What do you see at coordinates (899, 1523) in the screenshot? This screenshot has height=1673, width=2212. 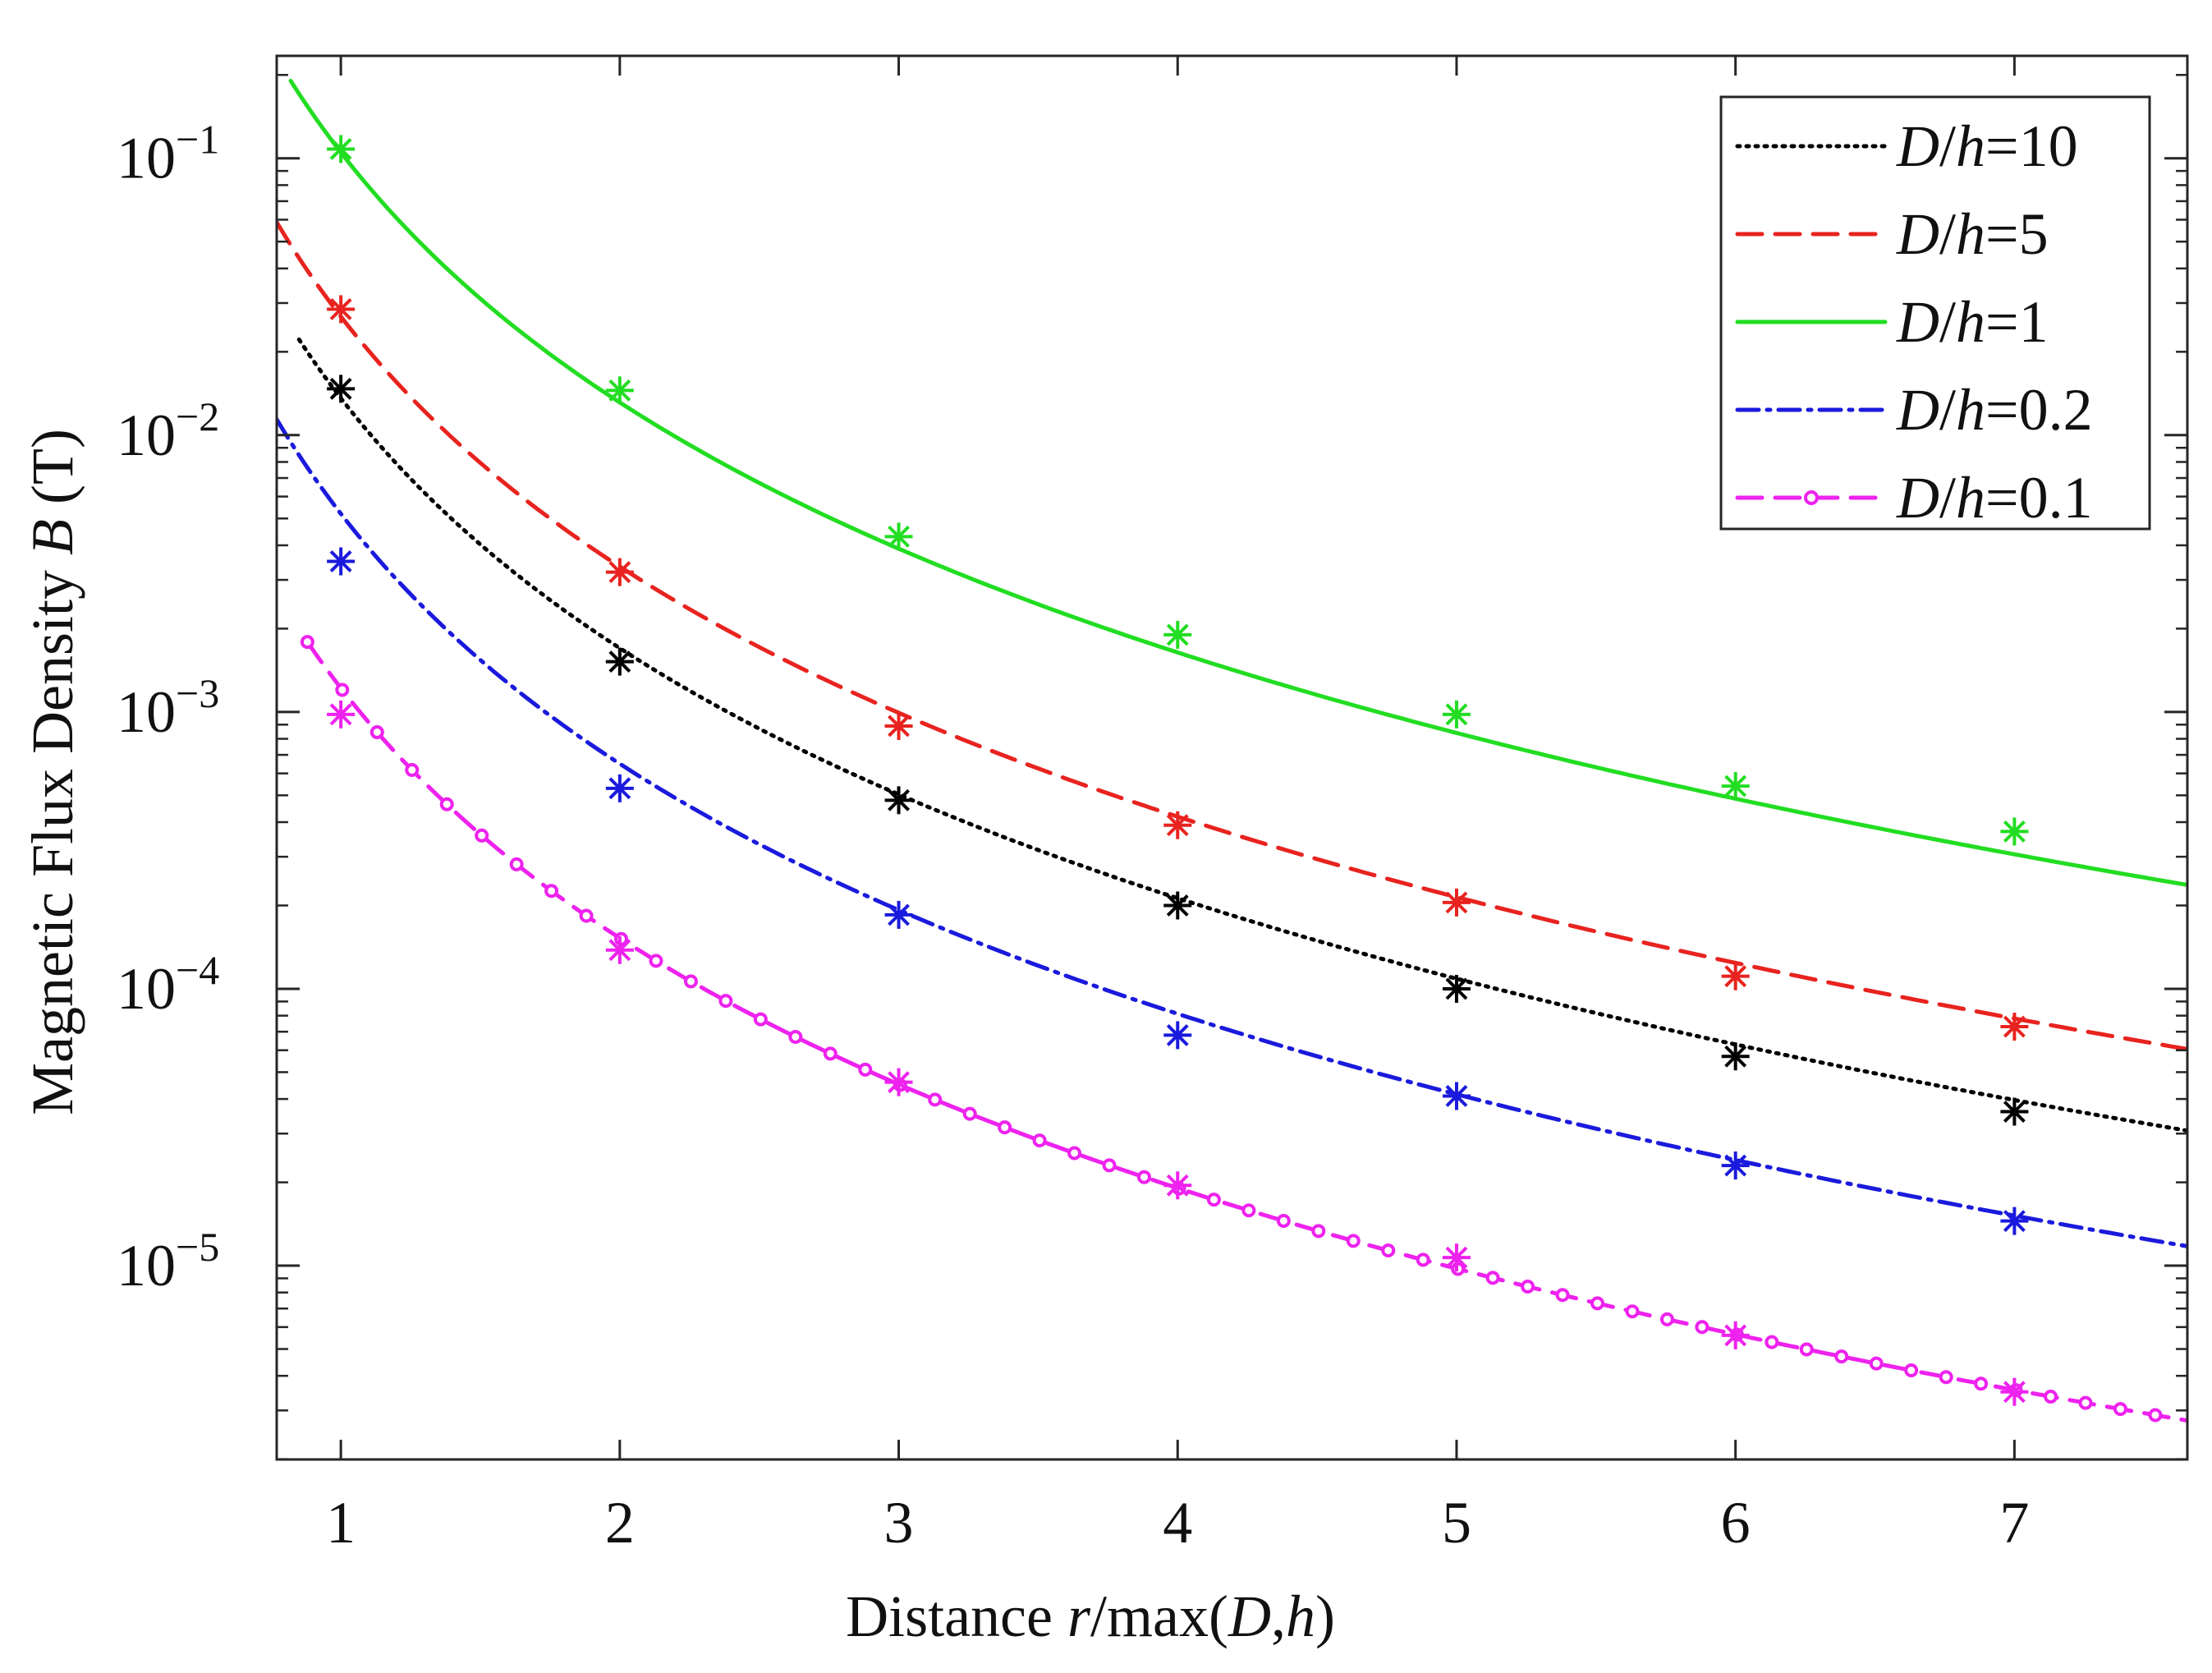 I see `x-tick-label-3: 3` at bounding box center [899, 1523].